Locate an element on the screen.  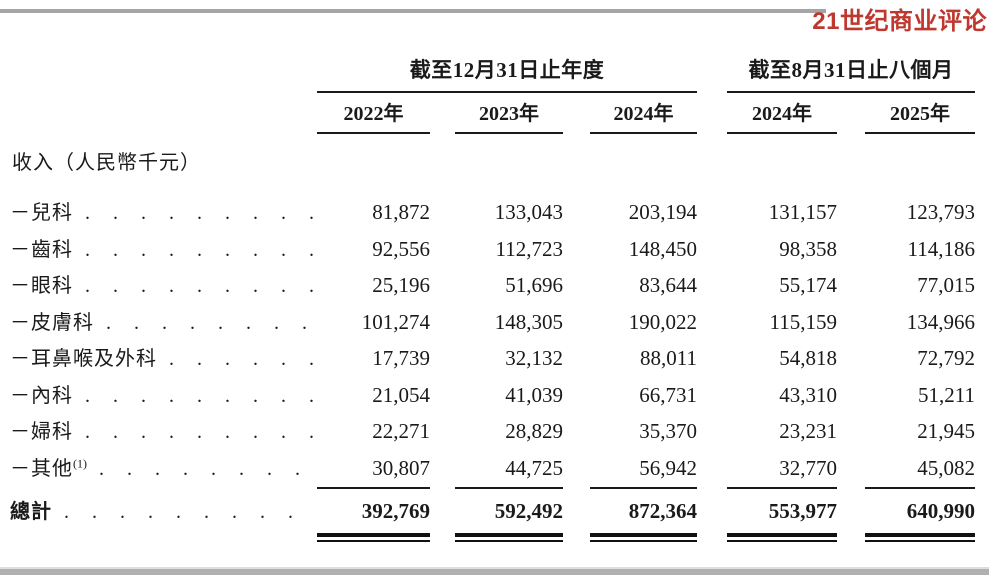
value-cell: 81,872 is located at coordinates (401, 212).